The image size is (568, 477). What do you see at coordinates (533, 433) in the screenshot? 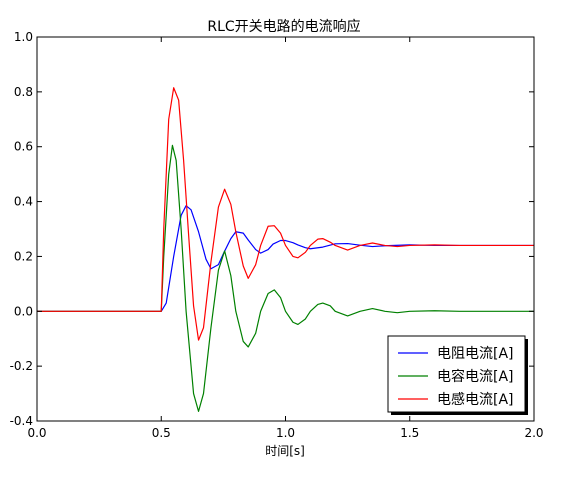
I see `x-tick-label: 2.0` at bounding box center [533, 433].